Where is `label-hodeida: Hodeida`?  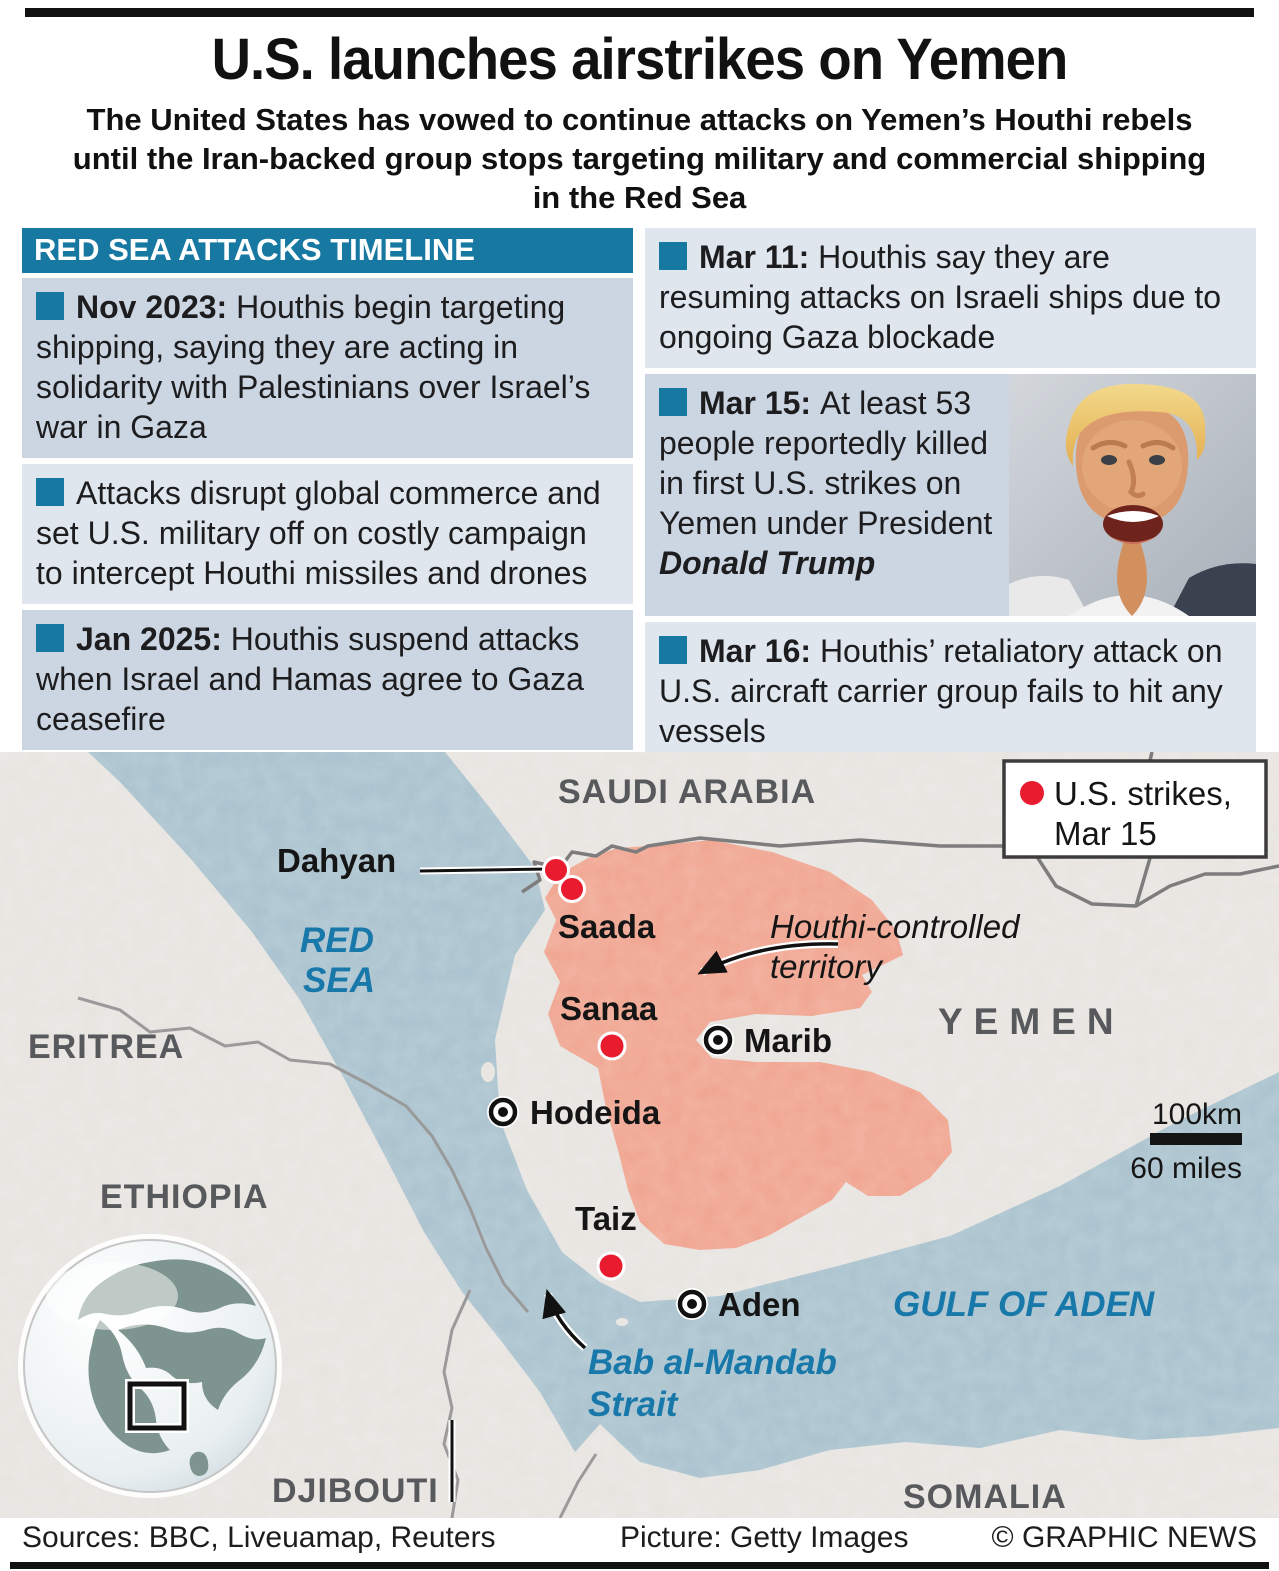 label-hodeida: Hodeida is located at coordinates (595, 1112).